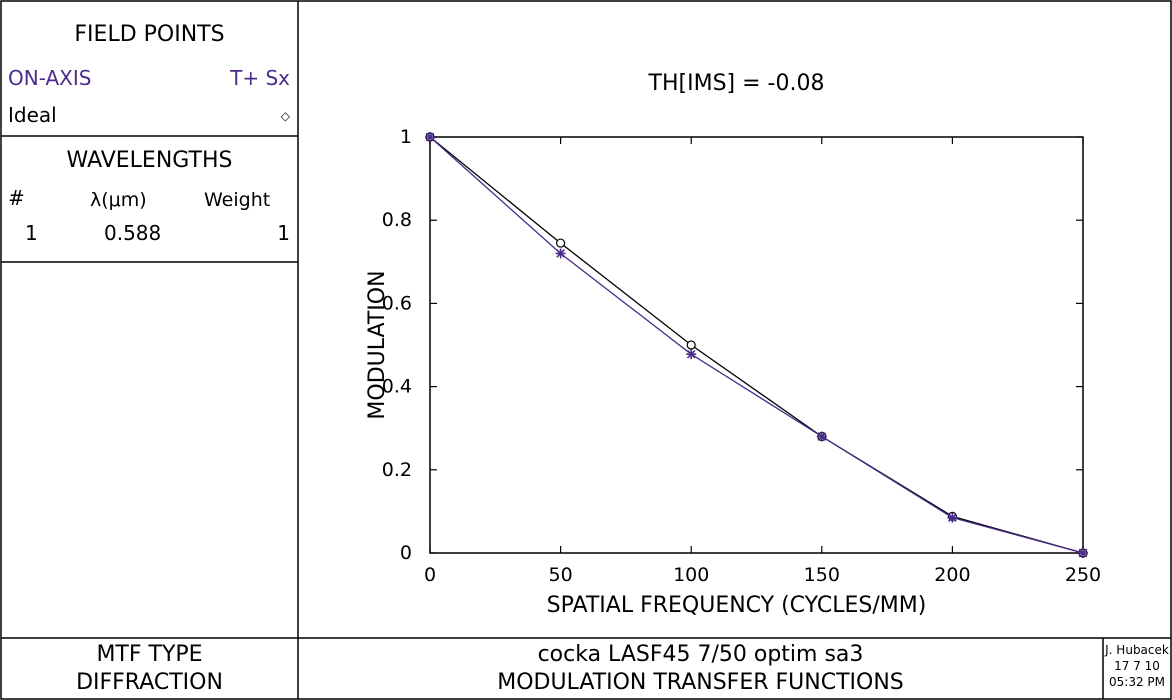 Image resolution: width=1172 pixels, height=700 pixels. I want to click on field-points-title: FIELD POINTS, so click(149, 34).